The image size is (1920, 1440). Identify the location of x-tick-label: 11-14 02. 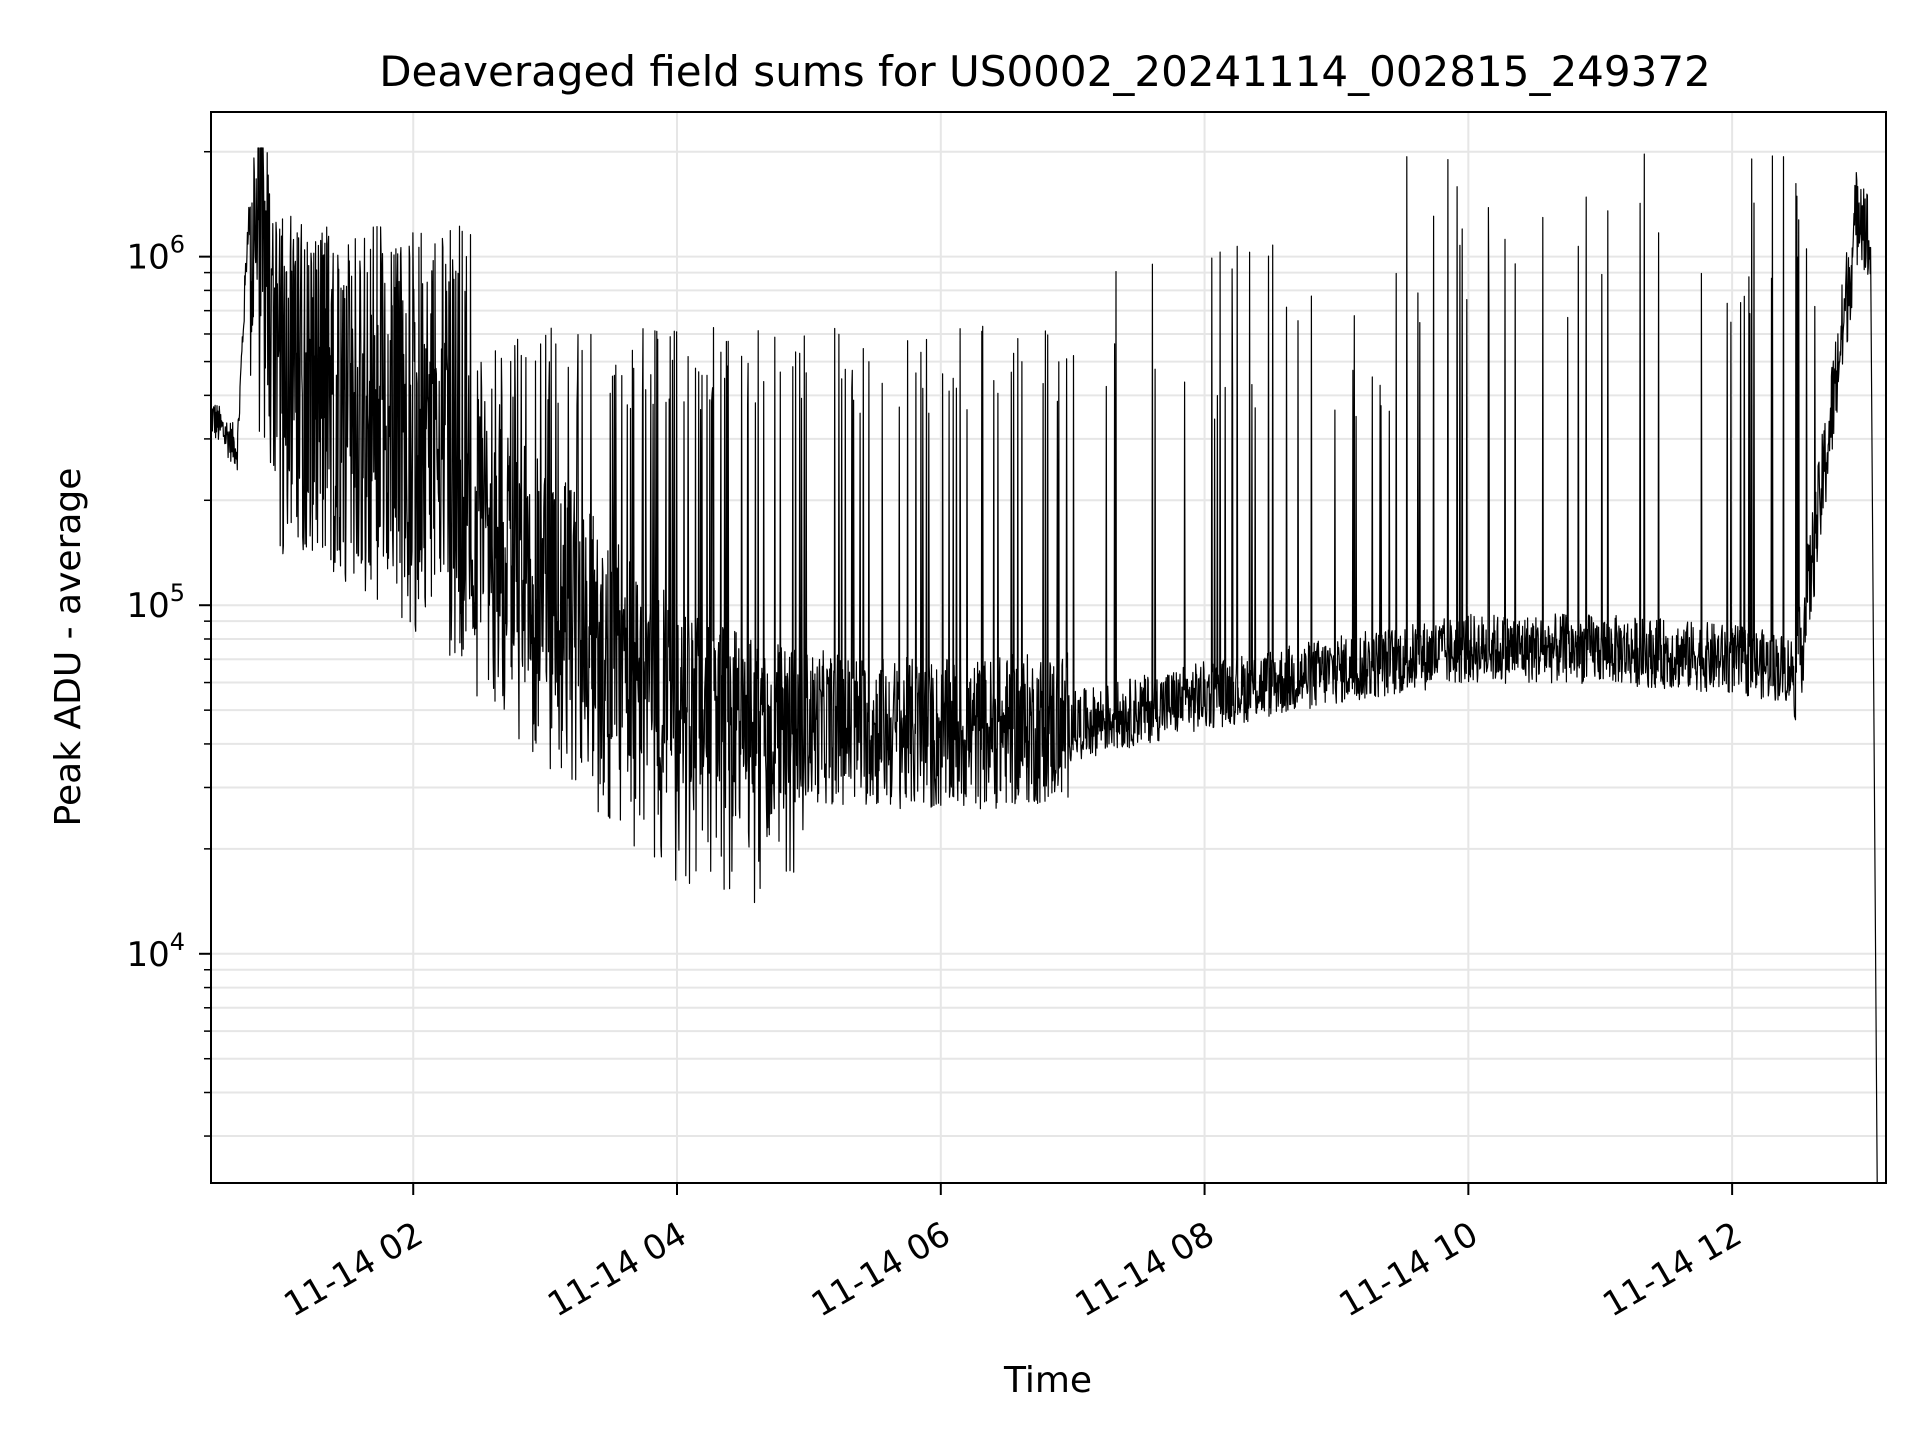
(353, 1269).